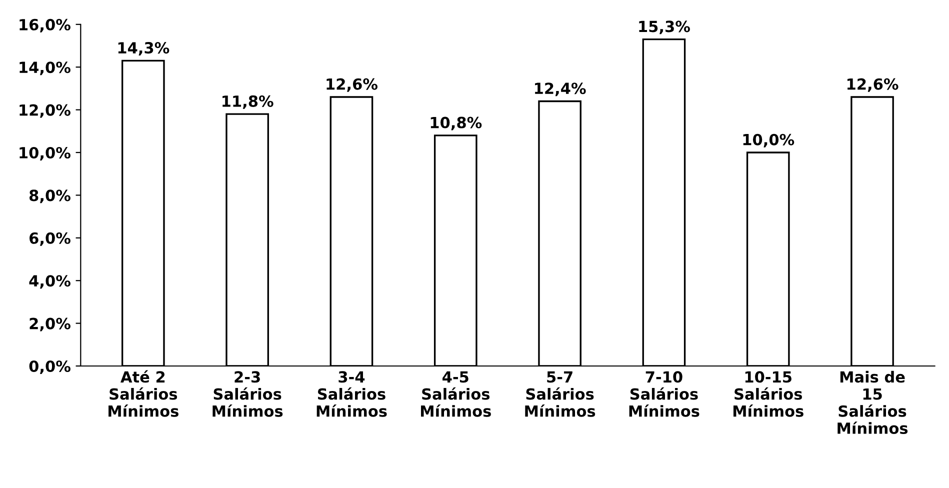  Describe the element at coordinates (664, 394) in the screenshot. I see `x-tick-label: 7-10 Salários Mínimos` at that location.